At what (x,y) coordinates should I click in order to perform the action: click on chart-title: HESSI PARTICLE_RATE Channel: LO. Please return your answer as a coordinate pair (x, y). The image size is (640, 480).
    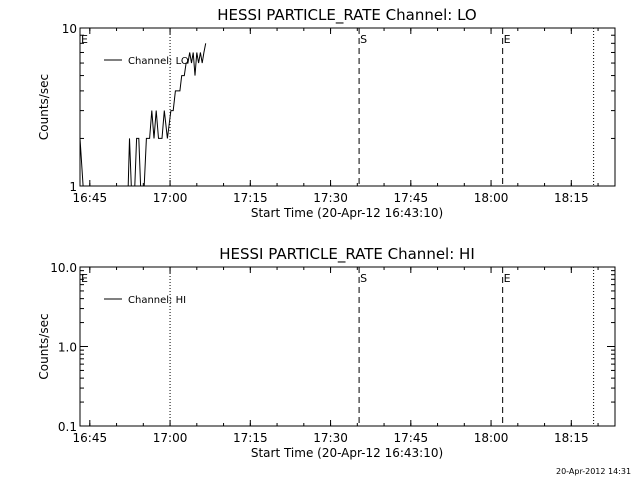
    Looking at the image, I should click on (346, 15).